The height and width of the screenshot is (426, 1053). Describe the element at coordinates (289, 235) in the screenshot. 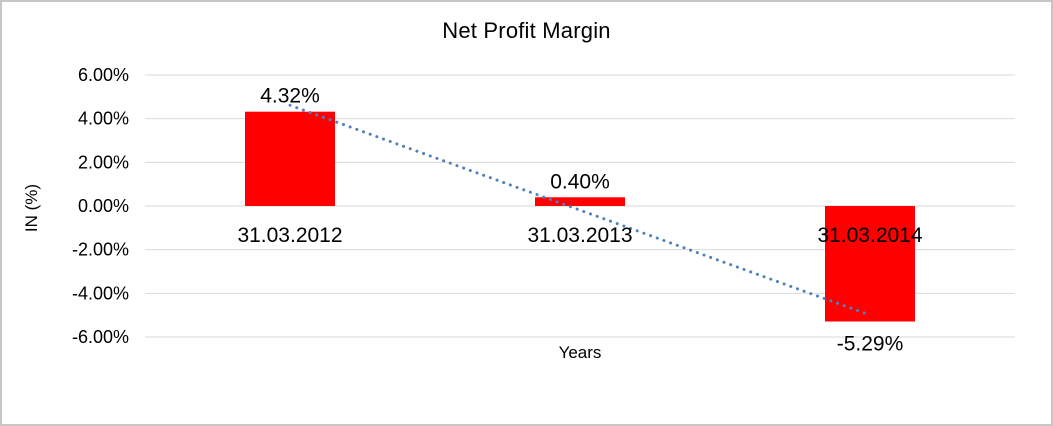

I see `x-category-label: 31.03.2012` at that location.